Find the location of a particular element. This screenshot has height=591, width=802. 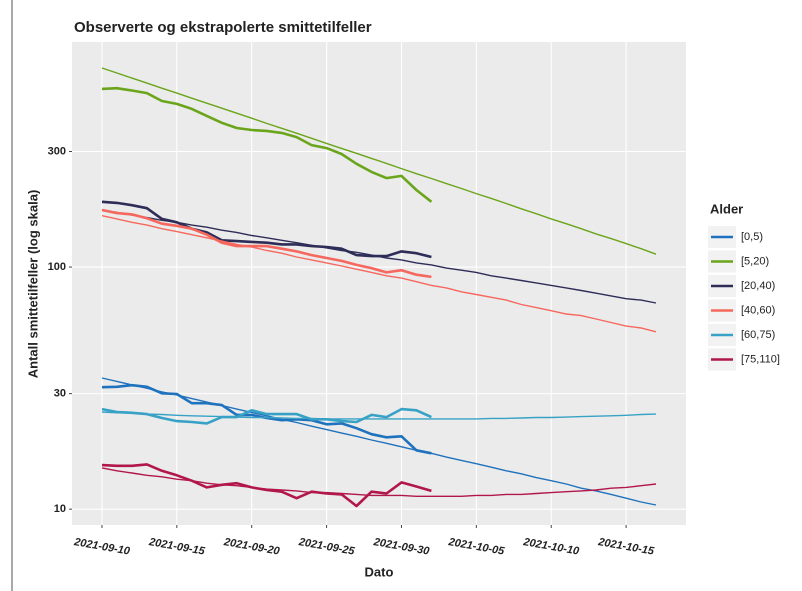

y-tick-label: 100 is located at coordinates (57, 267).